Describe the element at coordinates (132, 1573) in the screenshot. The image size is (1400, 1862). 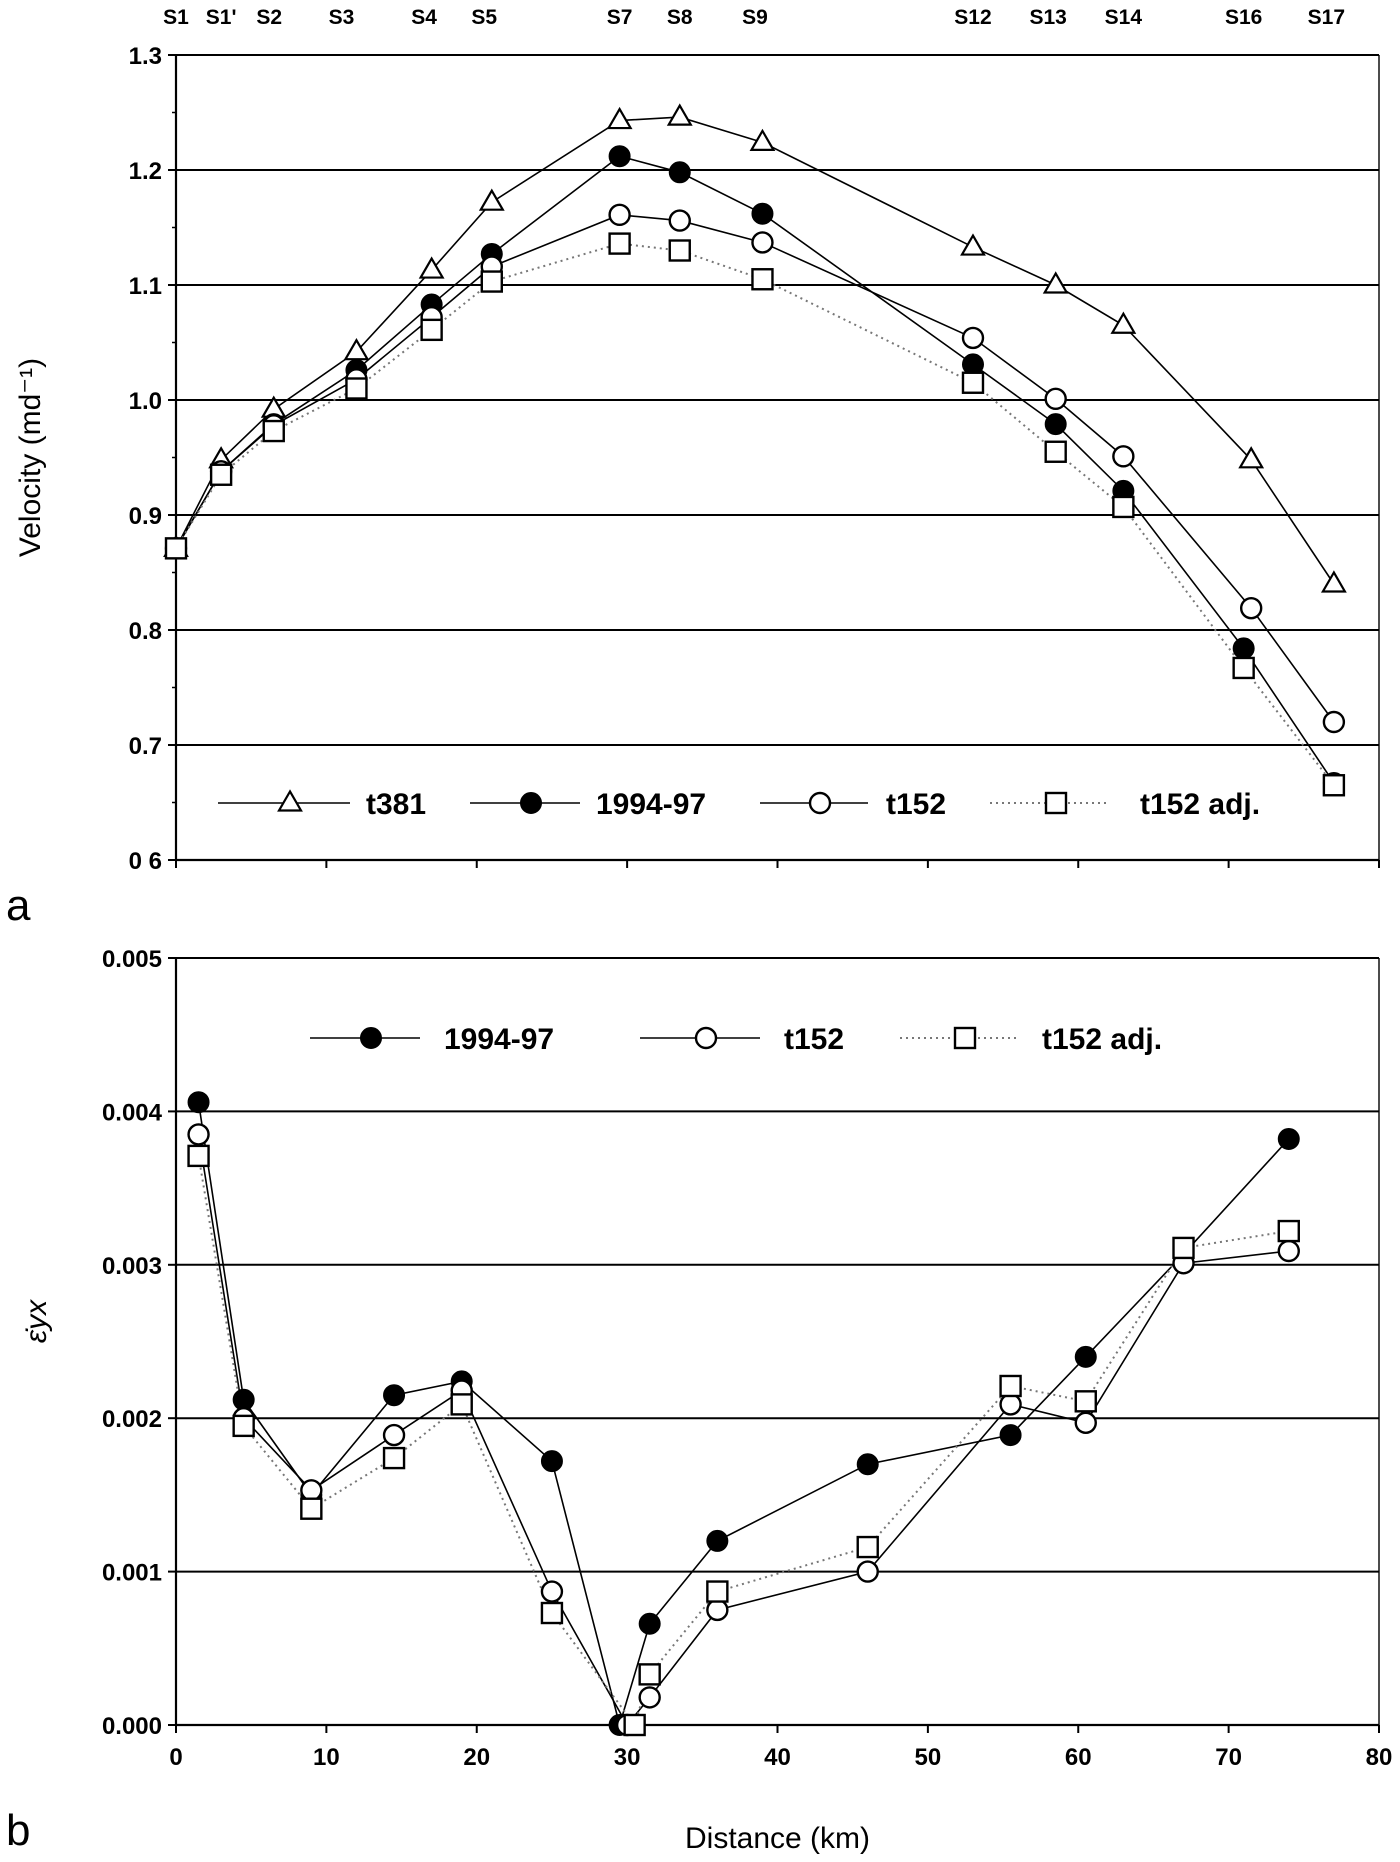
I see `y-tick-label: 0.001` at that location.